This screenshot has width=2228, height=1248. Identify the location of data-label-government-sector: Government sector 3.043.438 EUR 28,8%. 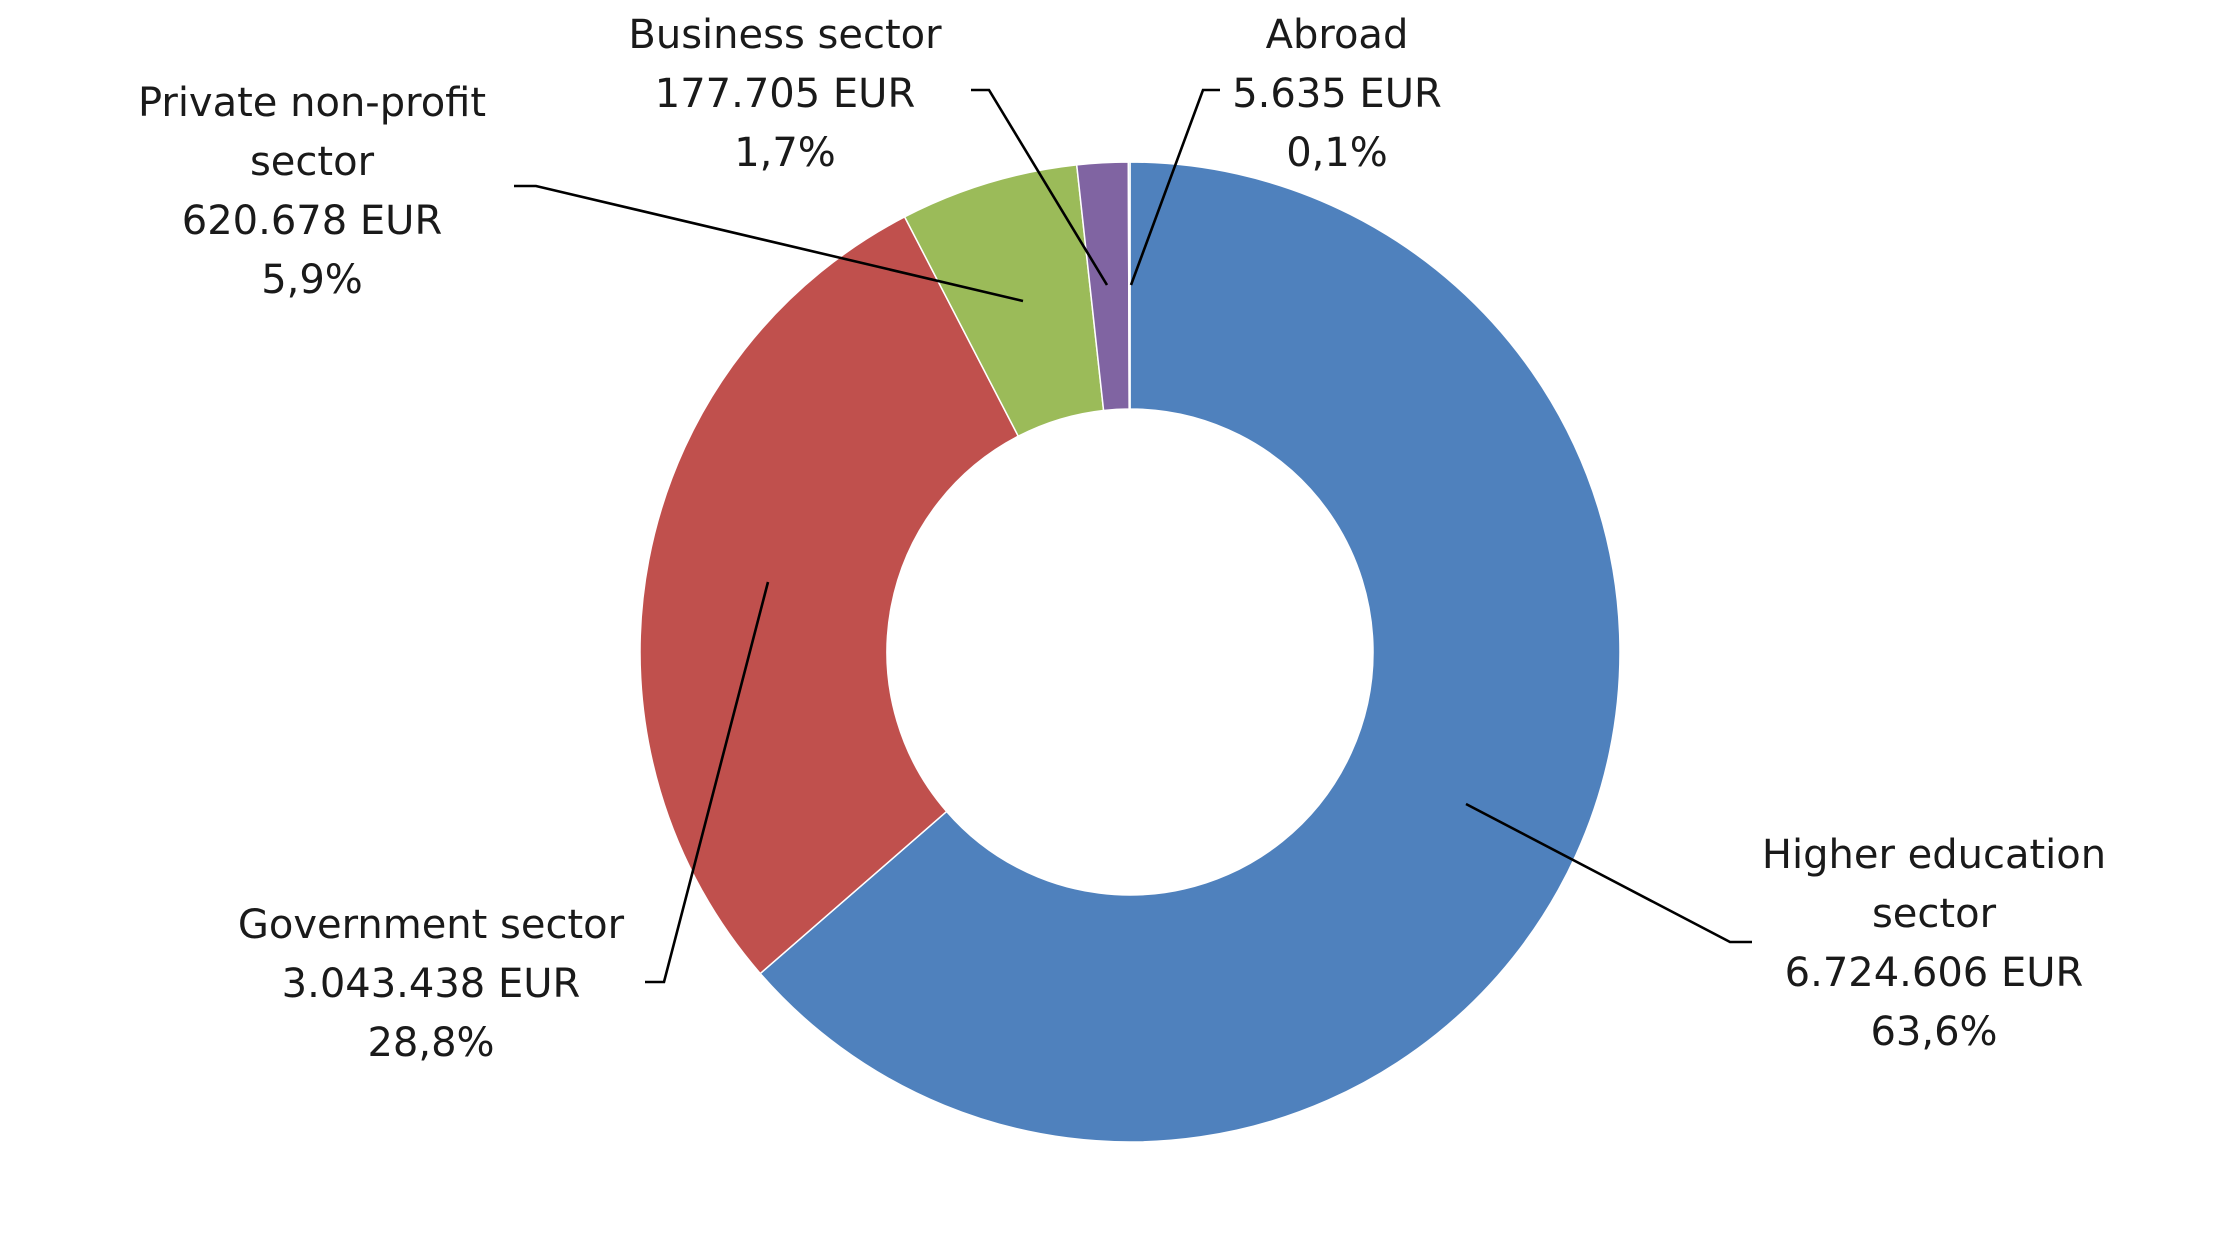
(431, 984).